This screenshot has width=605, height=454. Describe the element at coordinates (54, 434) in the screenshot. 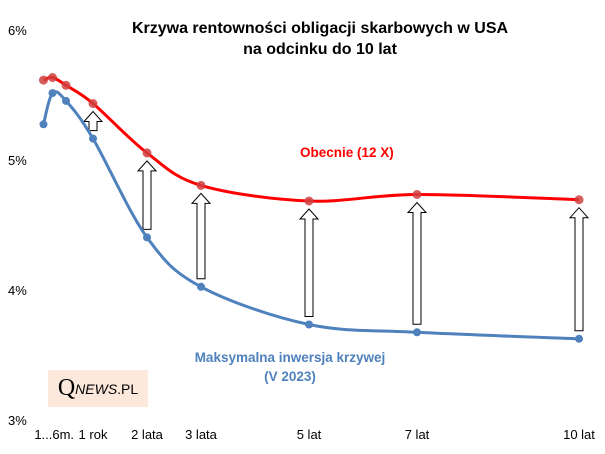

I see `x-tick-0: 1...6m.` at that location.